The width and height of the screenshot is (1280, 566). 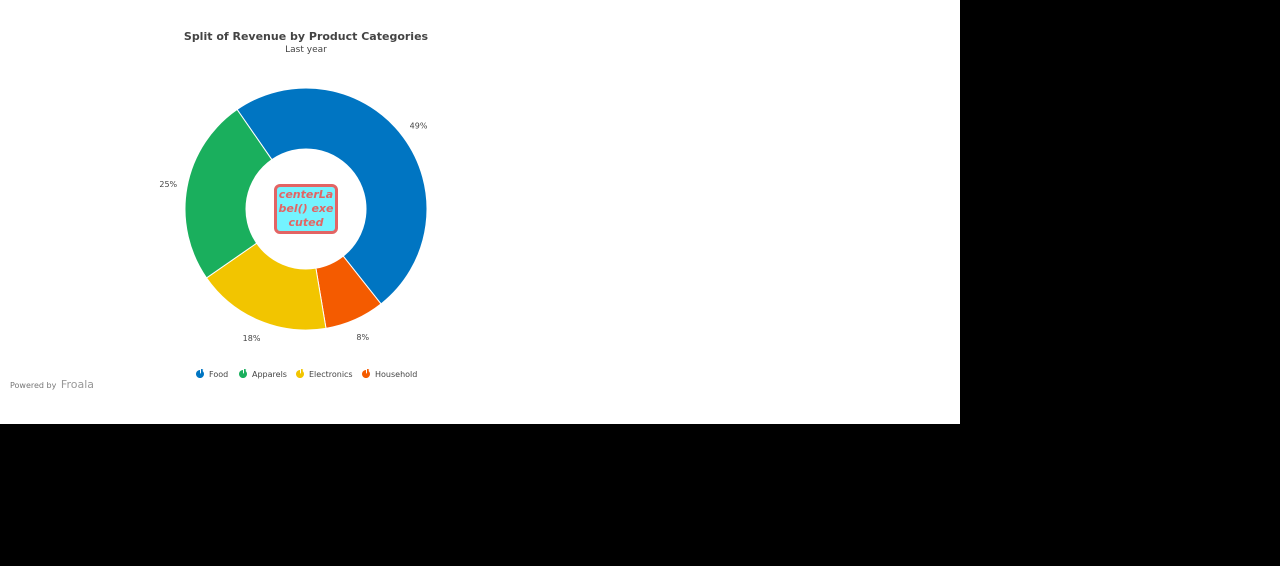 I want to click on chart-legend: Food Apparels Electronics Household, so click(x=306, y=374).